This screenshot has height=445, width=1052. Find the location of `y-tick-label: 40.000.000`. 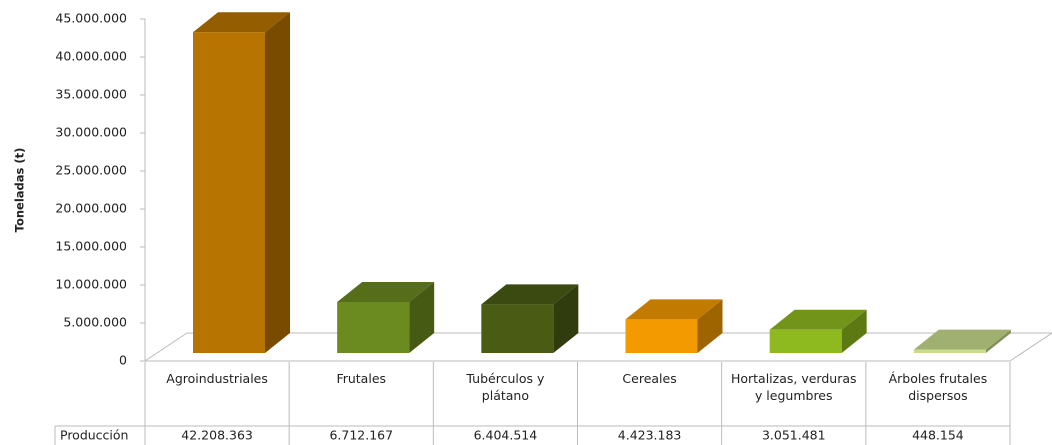

y-tick-label: 40.000.000 is located at coordinates (91, 56).